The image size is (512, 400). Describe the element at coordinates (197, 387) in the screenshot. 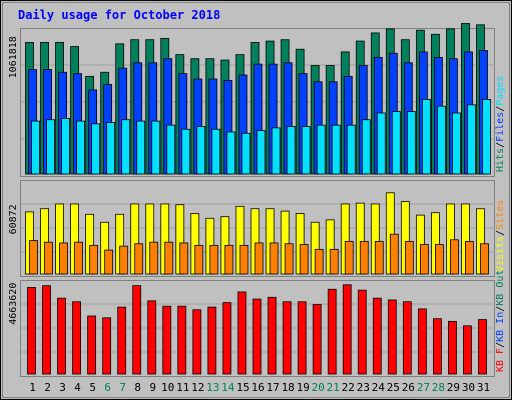

I see `day-label: 12` at that location.